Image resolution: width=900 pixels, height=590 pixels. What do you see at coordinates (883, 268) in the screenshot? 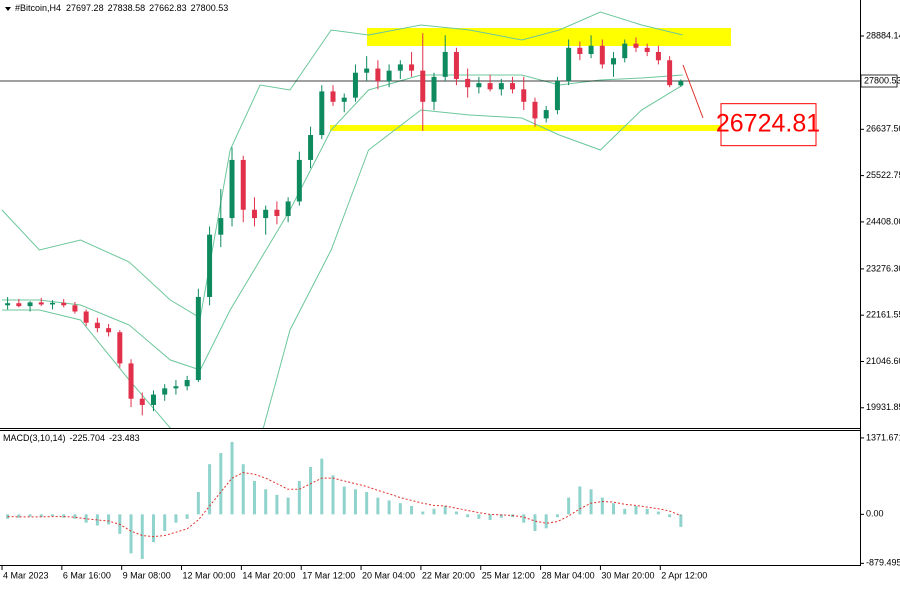
I see `y-tick-label: 23276.30` at bounding box center [883, 268].